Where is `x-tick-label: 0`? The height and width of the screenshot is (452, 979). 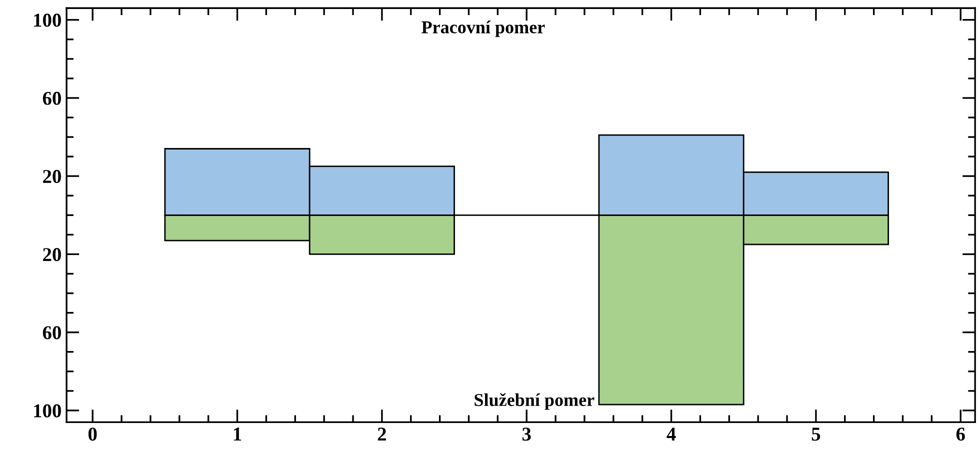 x-tick-label: 0 is located at coordinates (92, 434).